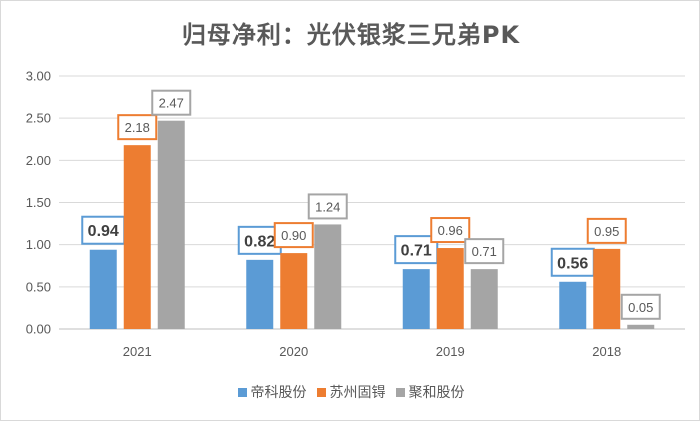 Image resolution: width=700 pixels, height=422 pixels. I want to click on data-label: 0.82, so click(259, 241).